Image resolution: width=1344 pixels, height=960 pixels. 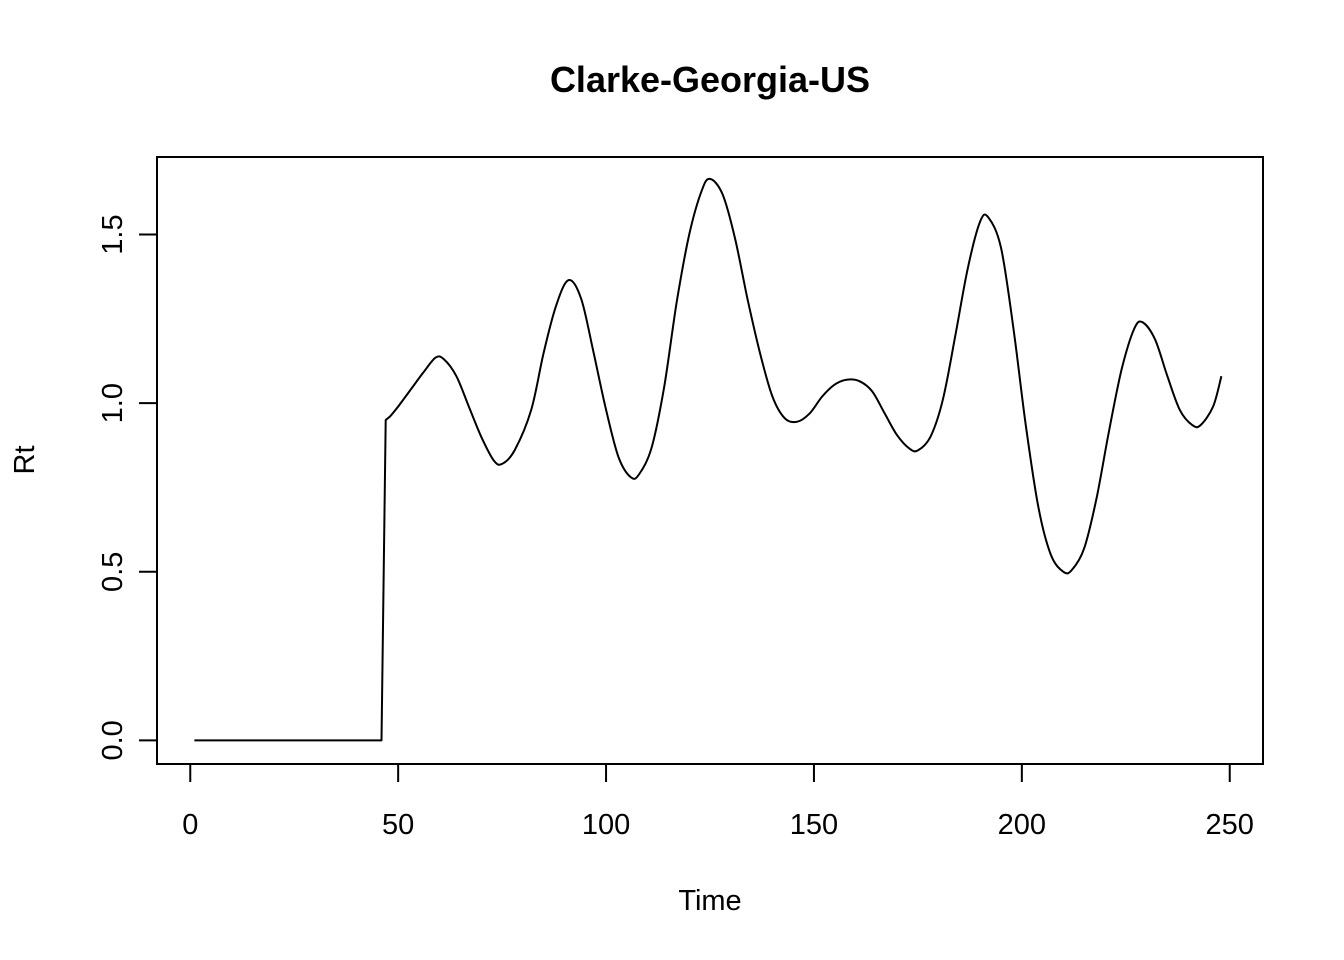 I want to click on x-tick-label: 250, so click(x=1230, y=825).